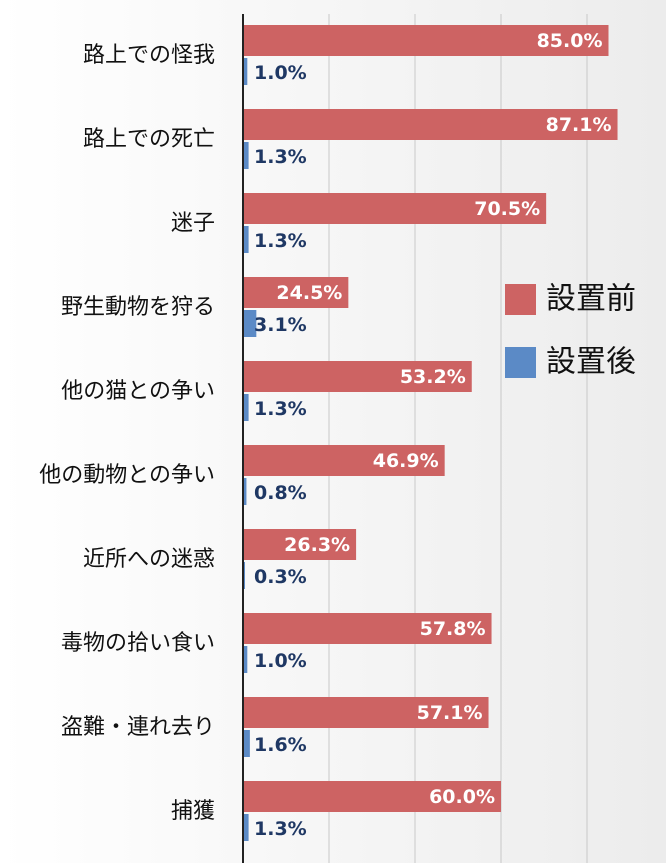 The width and height of the screenshot is (666, 863). What do you see at coordinates (280, 325) in the screenshot?
I see `data-label-after: 3.1%` at bounding box center [280, 325].